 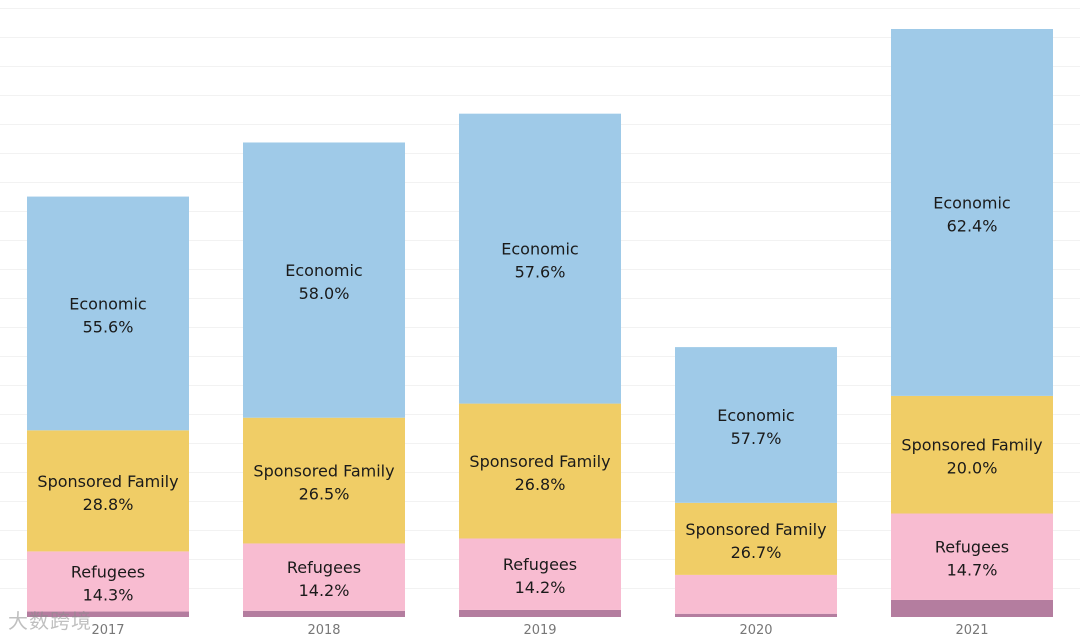 I want to click on x-tick-label: 2020, so click(x=755, y=630).